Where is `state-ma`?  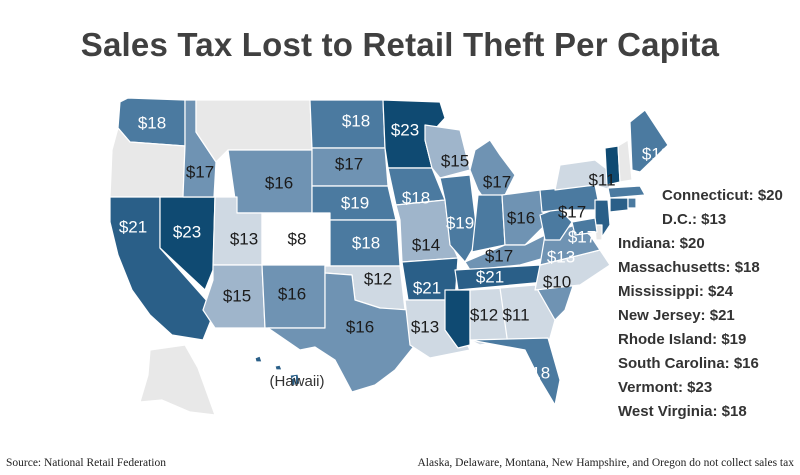
state-ma is located at coordinates (626, 192).